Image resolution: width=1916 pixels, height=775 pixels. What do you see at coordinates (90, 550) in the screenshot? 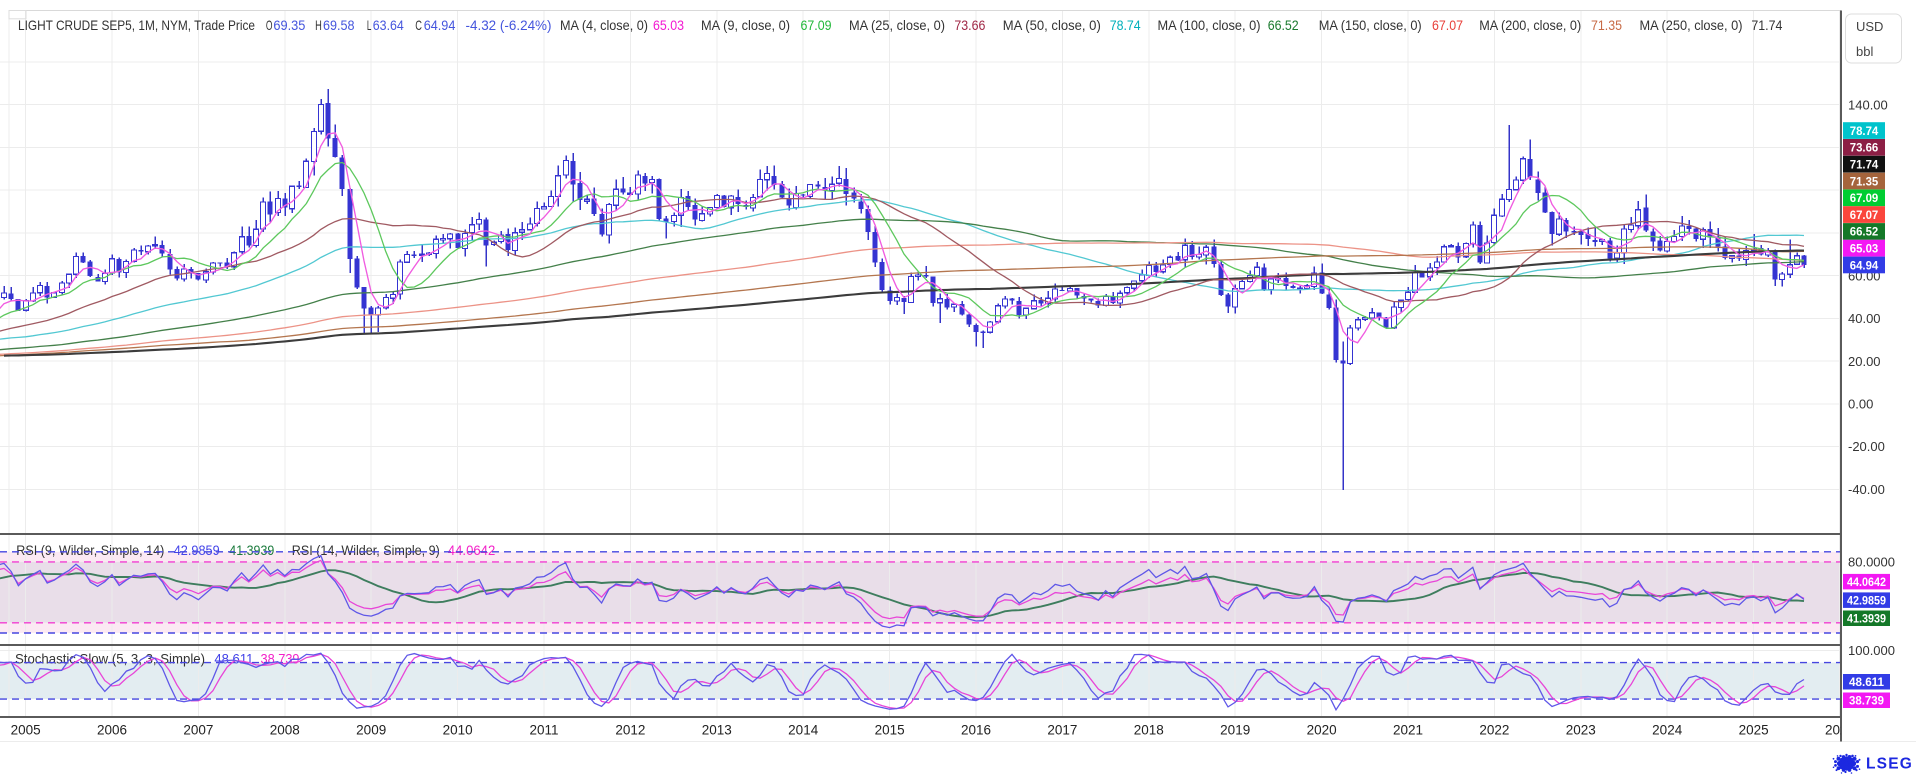
I see `svg-text: RSI (9, Wilder, Simple, 14)` at bounding box center [90, 550].